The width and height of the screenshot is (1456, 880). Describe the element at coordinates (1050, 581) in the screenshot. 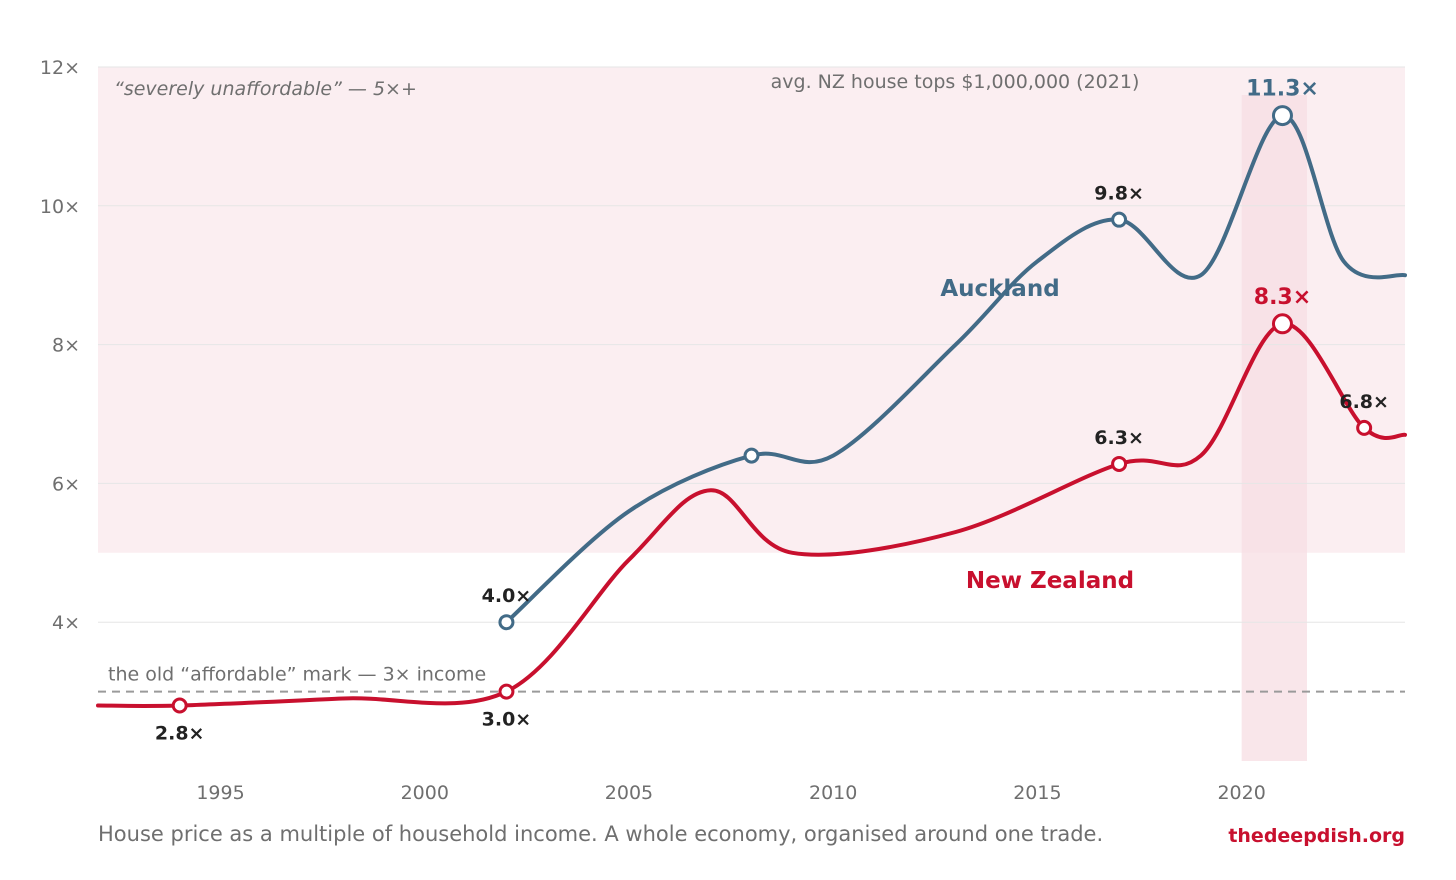

I see `new-zealand-series-label: New Zealand` at that location.